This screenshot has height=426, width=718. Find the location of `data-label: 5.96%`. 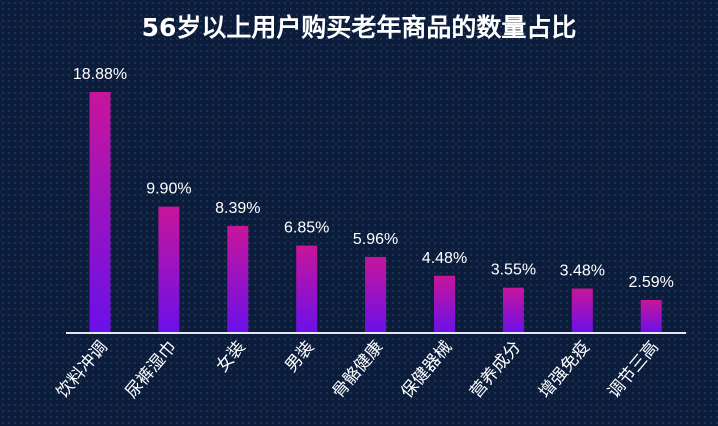

data-label: 5.96% is located at coordinates (375, 239).